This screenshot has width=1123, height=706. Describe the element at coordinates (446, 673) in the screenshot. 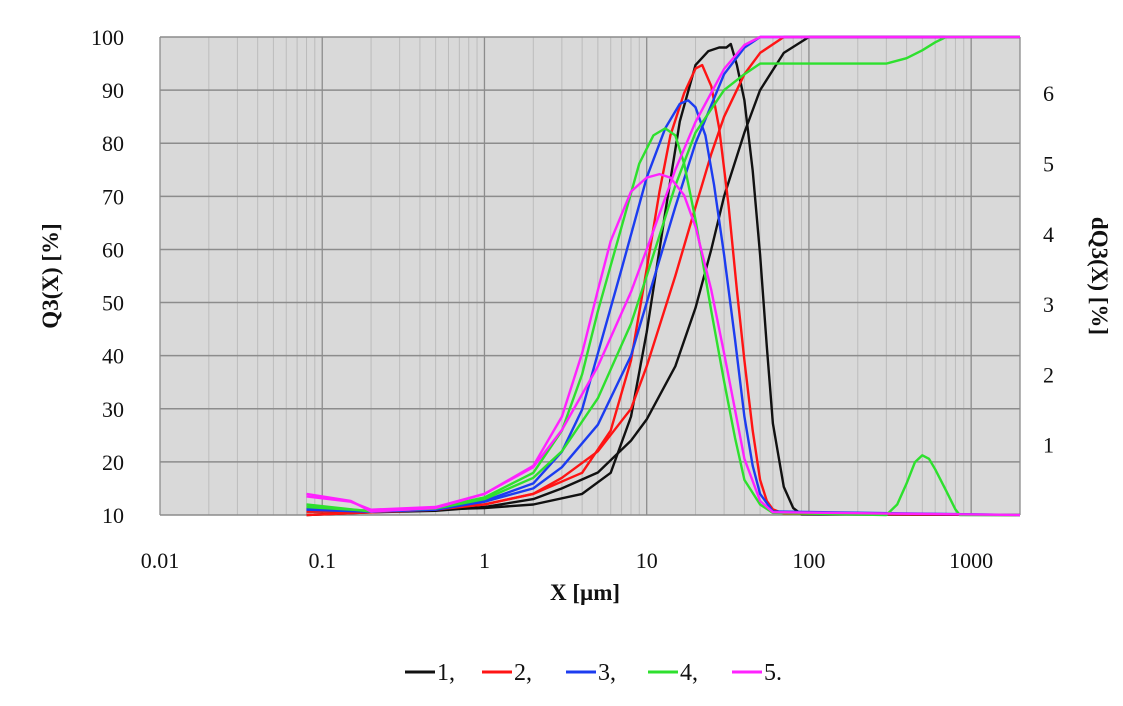

I see `legend-label-1: 1,` at that location.